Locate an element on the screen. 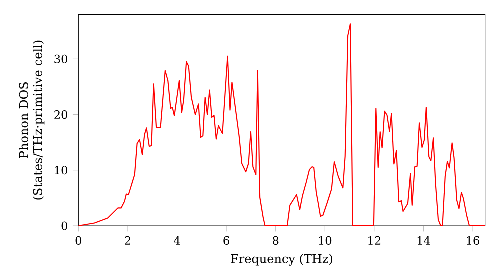 The width and height of the screenshot is (500, 280). x-tick-label: 8 is located at coordinates (275, 240).